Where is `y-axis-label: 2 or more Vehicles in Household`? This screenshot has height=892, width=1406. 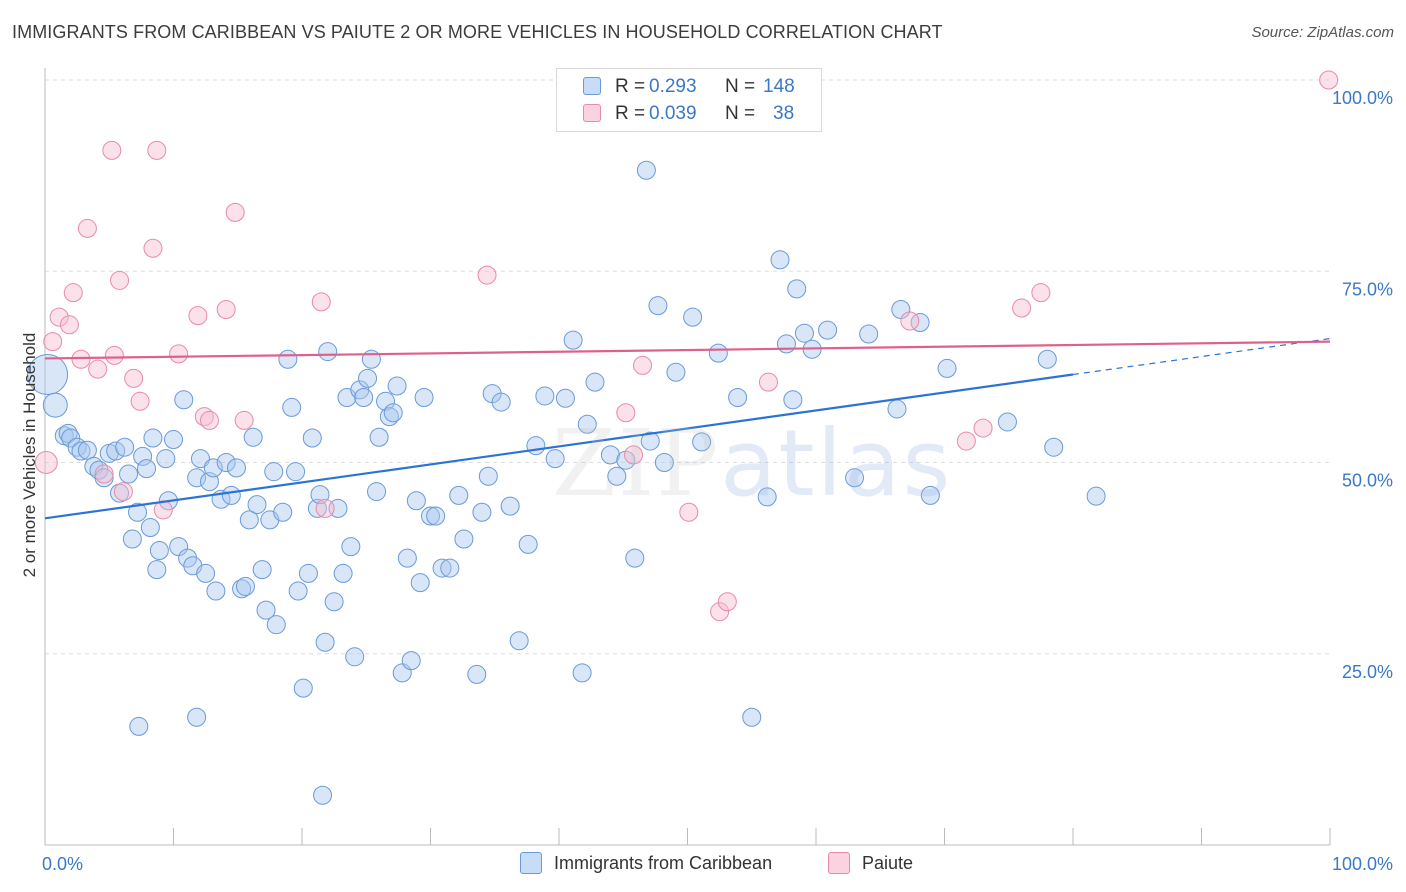
y-axis-label: 2 or more Vehicles in Household is located at coordinates (29, 455).